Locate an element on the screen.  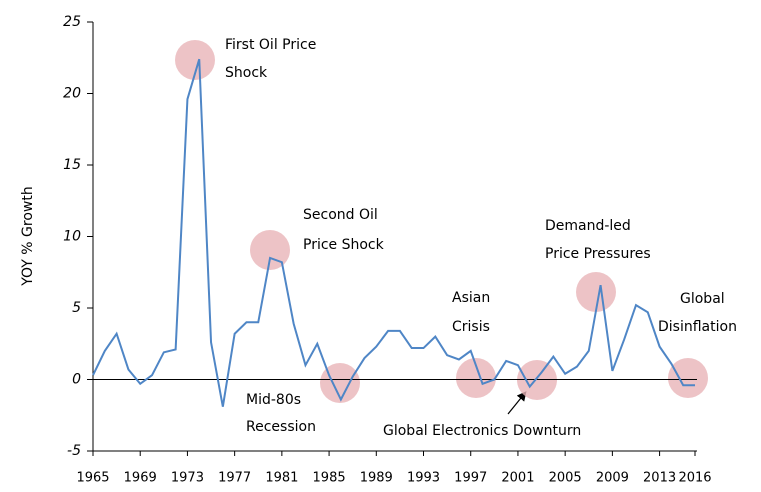
x-tick-label: 1989 is located at coordinates (376, 478).